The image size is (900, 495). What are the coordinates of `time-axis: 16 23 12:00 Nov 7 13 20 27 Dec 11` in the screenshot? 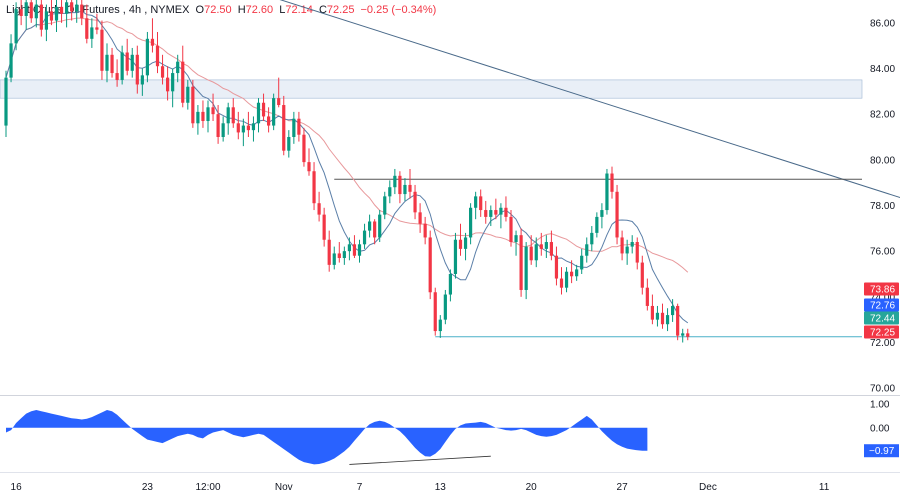 It's located at (420, 487).